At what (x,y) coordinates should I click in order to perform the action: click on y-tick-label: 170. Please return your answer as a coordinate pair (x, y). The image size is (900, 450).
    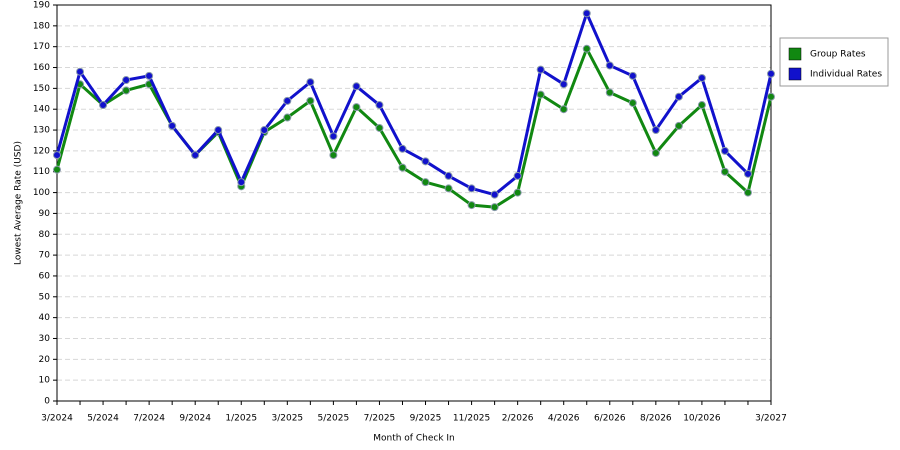
    Looking at the image, I should click on (41, 47).